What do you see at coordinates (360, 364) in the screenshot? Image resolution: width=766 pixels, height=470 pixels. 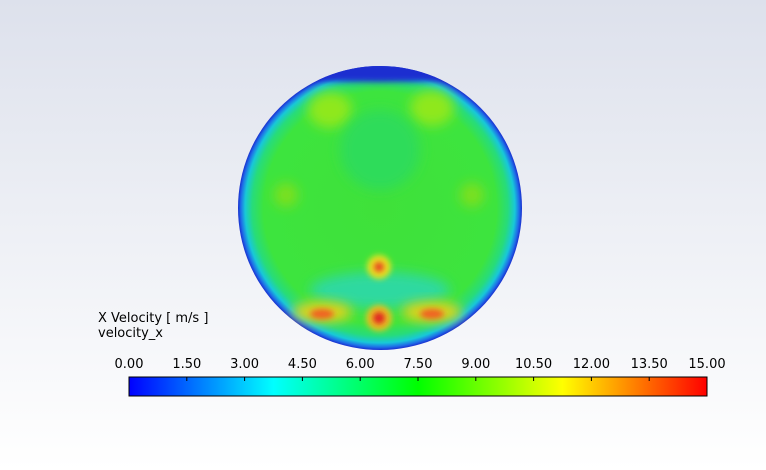 I see `colorbar-tick-label: 6.00` at bounding box center [360, 364].